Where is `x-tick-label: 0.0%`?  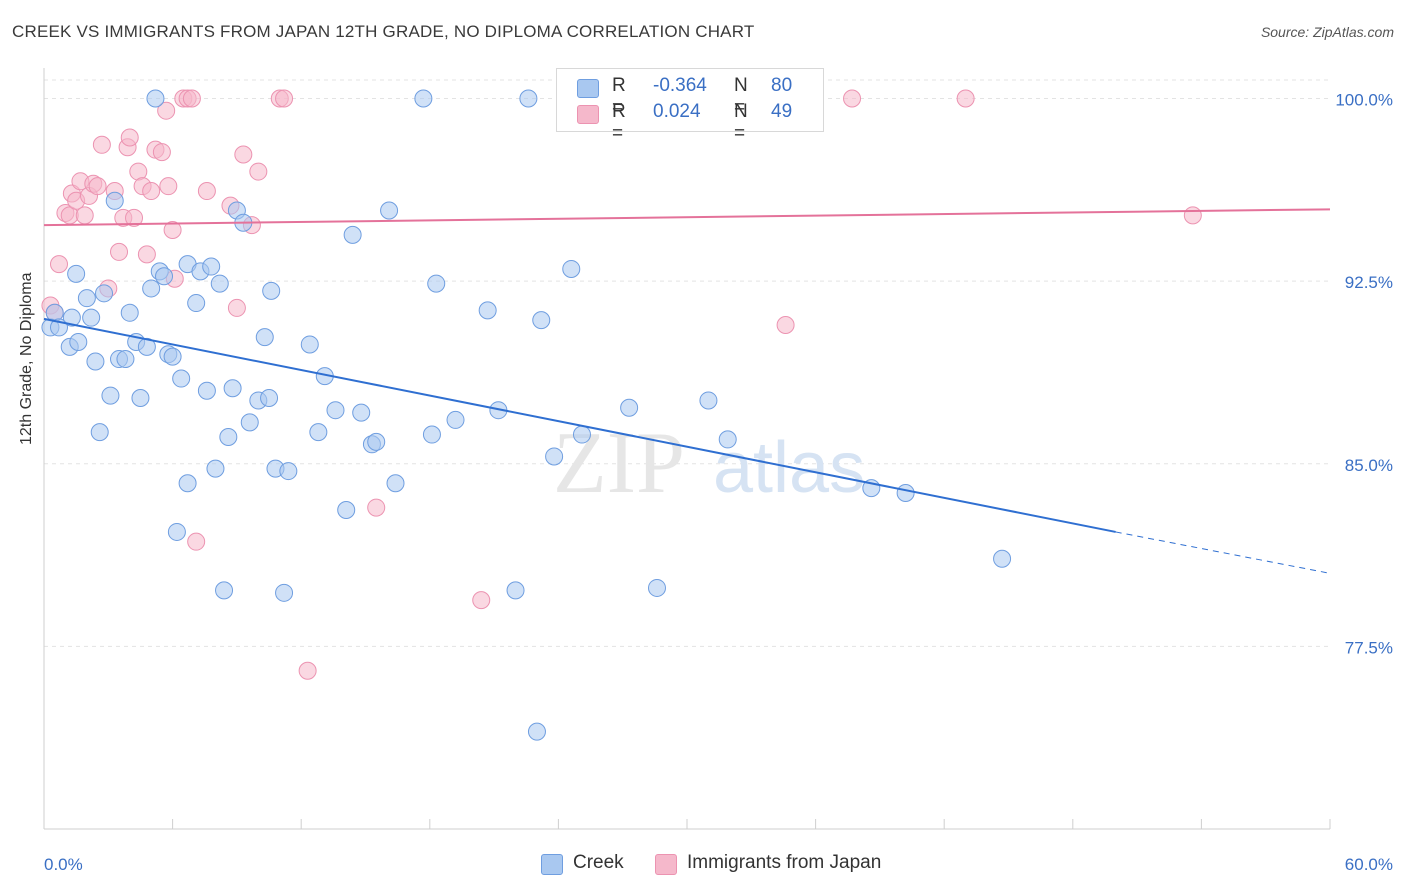 x-tick-label: 0.0% is located at coordinates (63, 864).